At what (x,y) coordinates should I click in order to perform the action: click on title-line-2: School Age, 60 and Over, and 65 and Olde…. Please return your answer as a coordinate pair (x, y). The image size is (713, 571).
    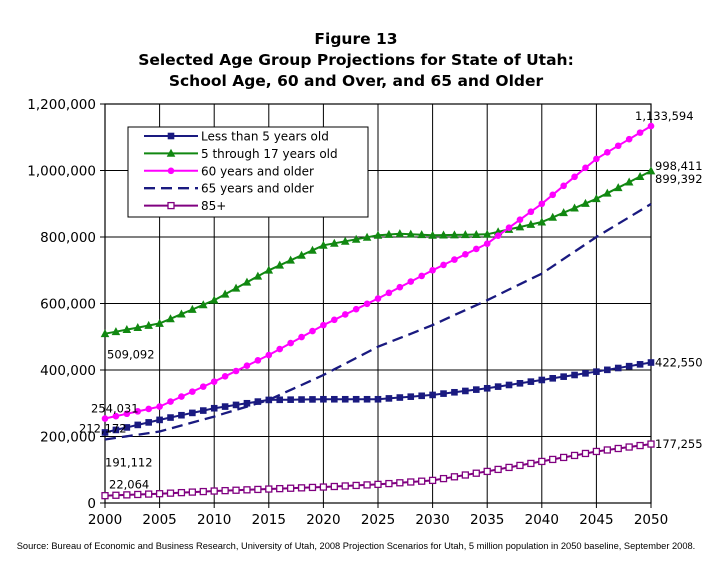
    Looking at the image, I should click on (356, 81).